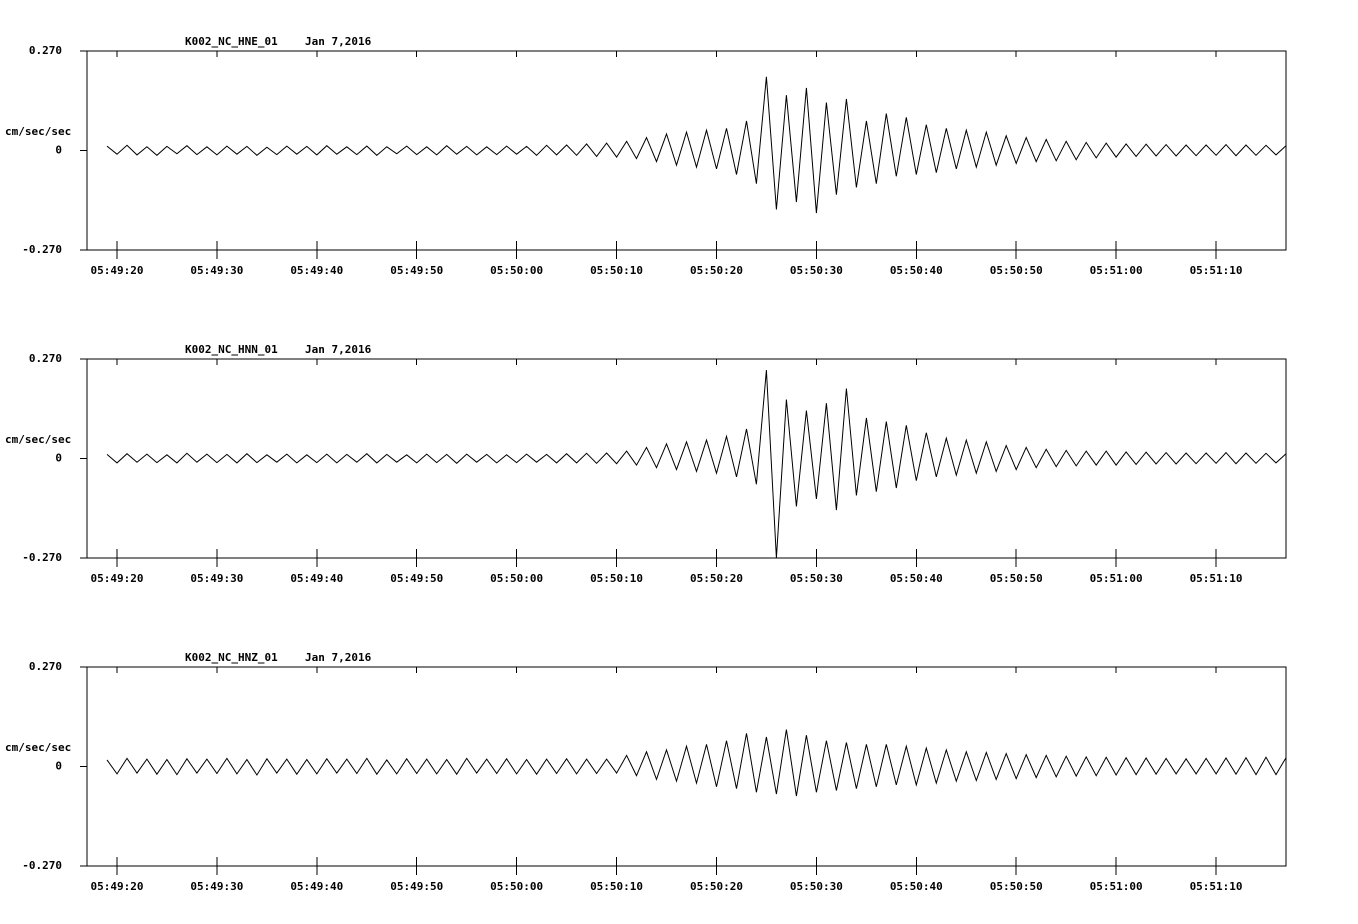  I want to click on channel-title: K002_NC_HNZ_01, so click(231, 657).